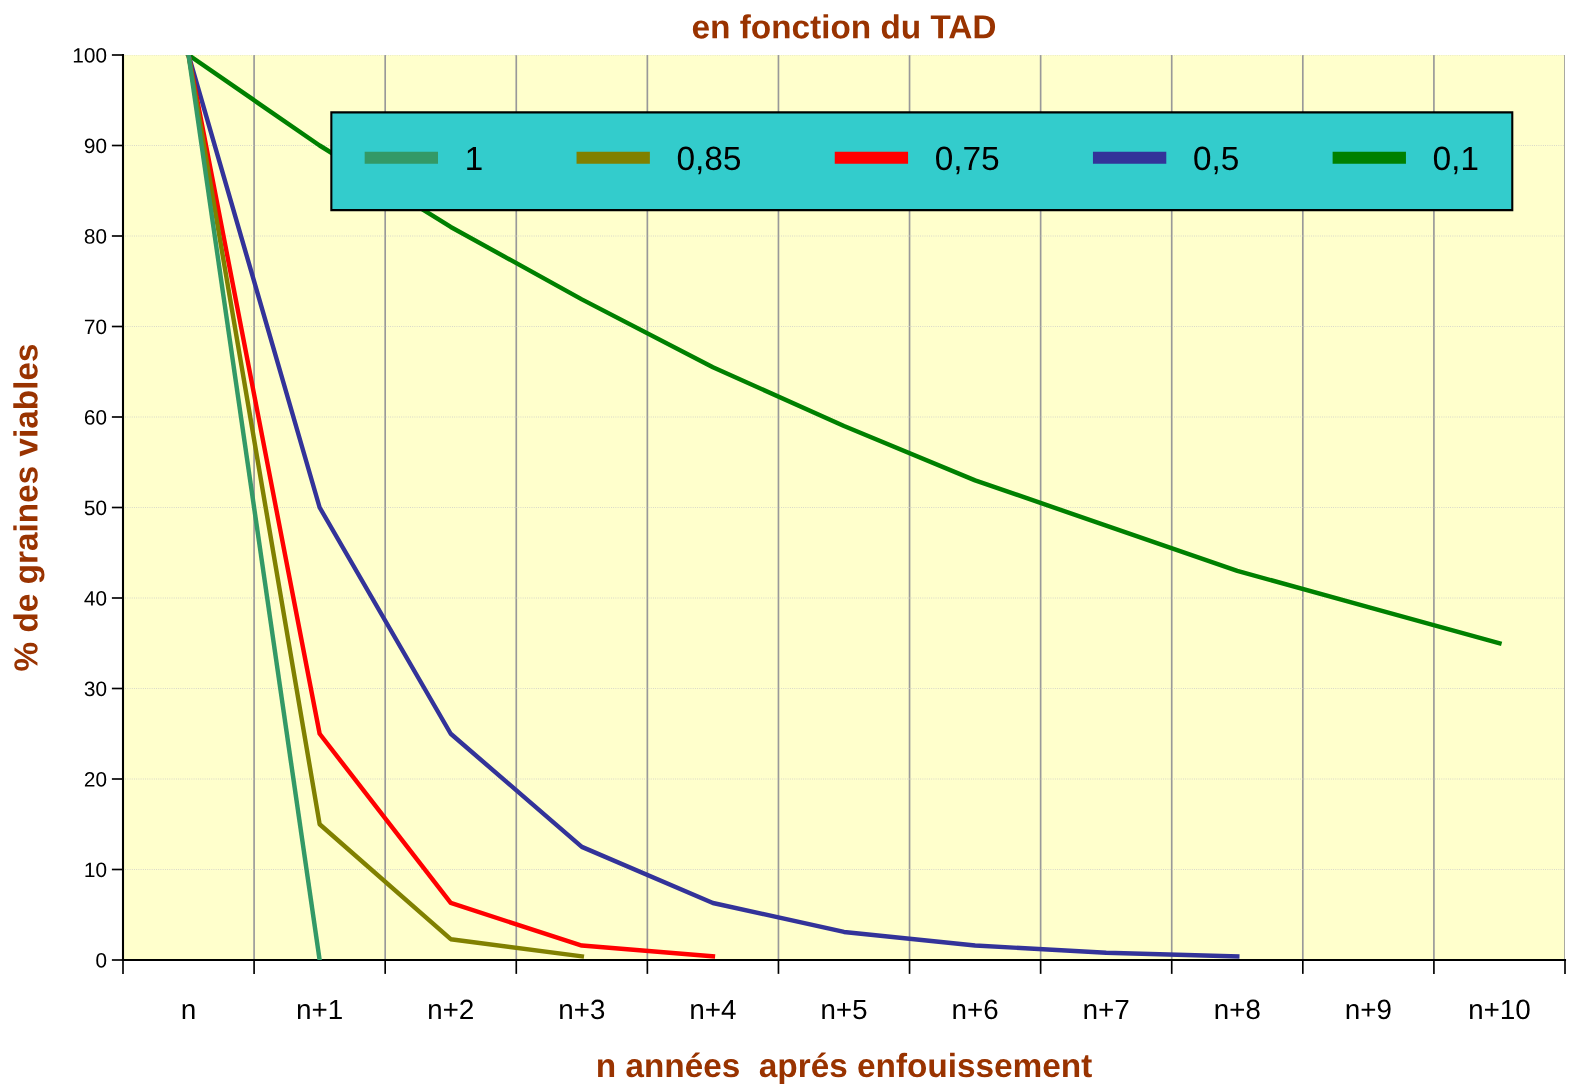 Image resolution: width=1584 pixels, height=1084 pixels. Describe the element at coordinates (844, 26) in the screenshot. I see `chart-title: en fonction du TAD` at that location.